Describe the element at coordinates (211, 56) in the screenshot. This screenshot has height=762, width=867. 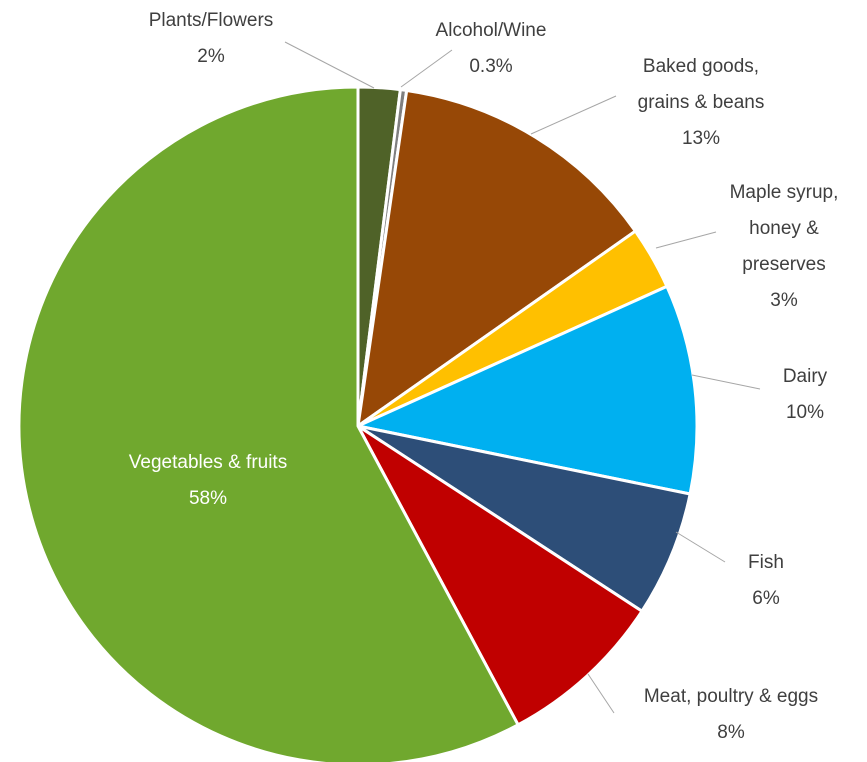
I see `slice-value-label: 2%` at that location.